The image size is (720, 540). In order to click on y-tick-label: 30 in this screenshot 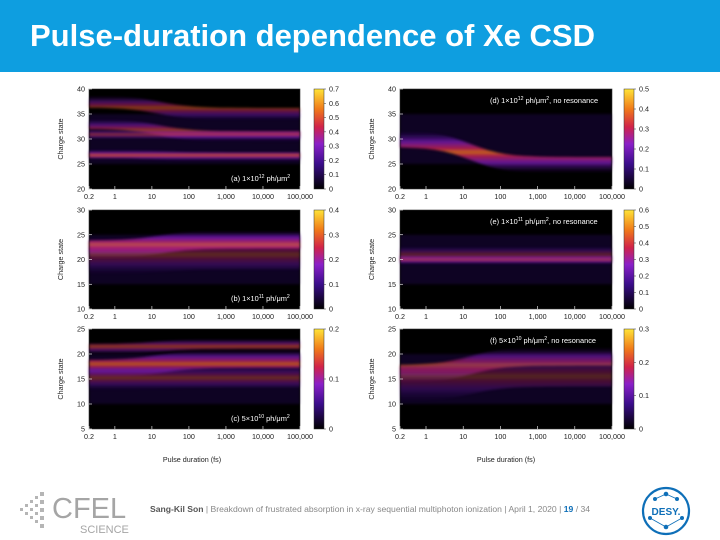, I will do `click(392, 210)`.